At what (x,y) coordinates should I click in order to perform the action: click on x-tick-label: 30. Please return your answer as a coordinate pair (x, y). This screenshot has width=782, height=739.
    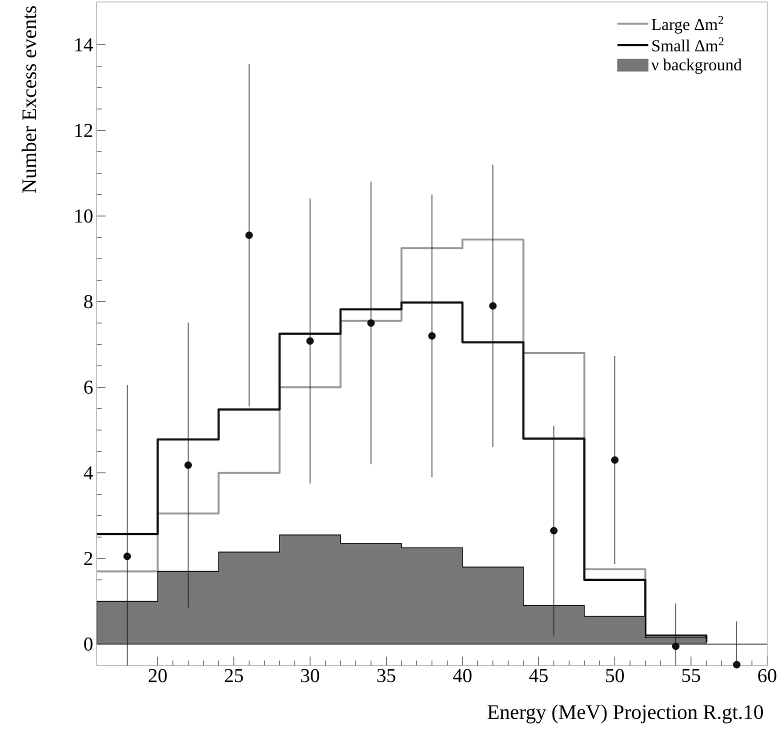
    Looking at the image, I should click on (310, 675).